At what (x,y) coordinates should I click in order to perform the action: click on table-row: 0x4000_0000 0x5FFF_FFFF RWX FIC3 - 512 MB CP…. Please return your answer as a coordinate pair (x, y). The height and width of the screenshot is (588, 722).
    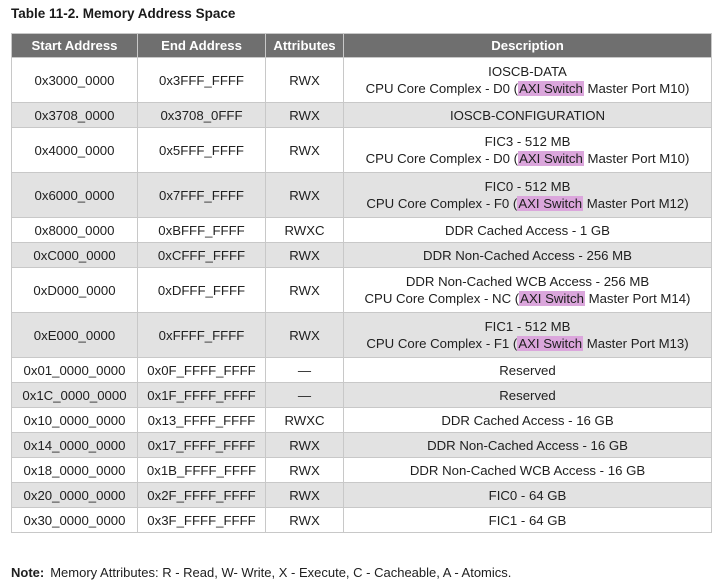
    Looking at the image, I should click on (361, 150).